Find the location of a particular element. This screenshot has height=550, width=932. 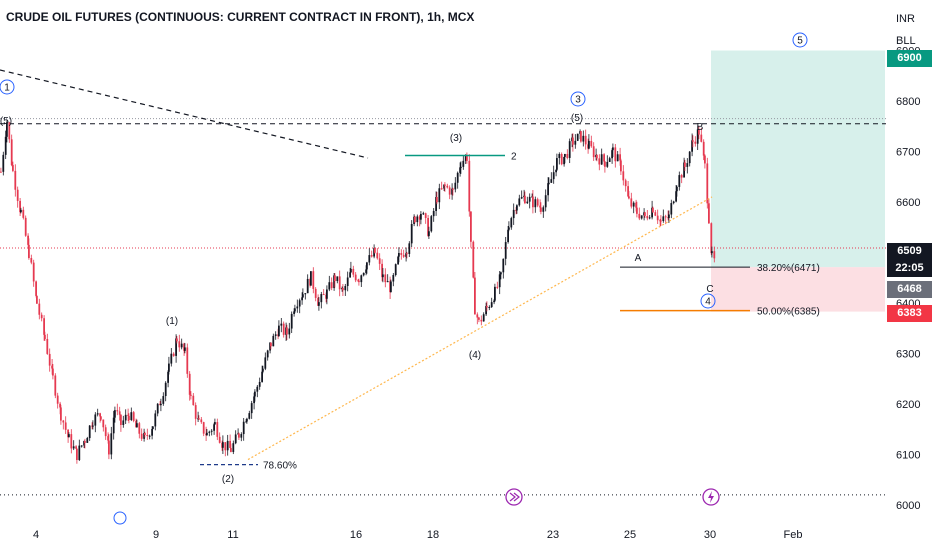

y-tick-label: 6100 is located at coordinates (908, 456).